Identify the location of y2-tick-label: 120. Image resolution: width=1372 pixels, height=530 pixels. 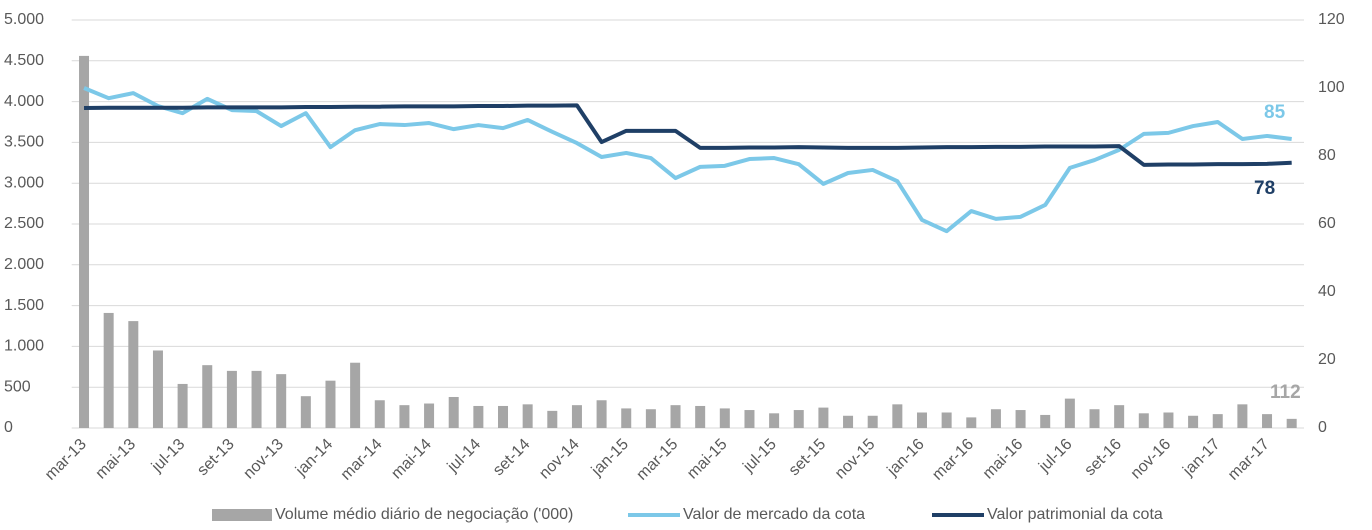
(1331, 19).